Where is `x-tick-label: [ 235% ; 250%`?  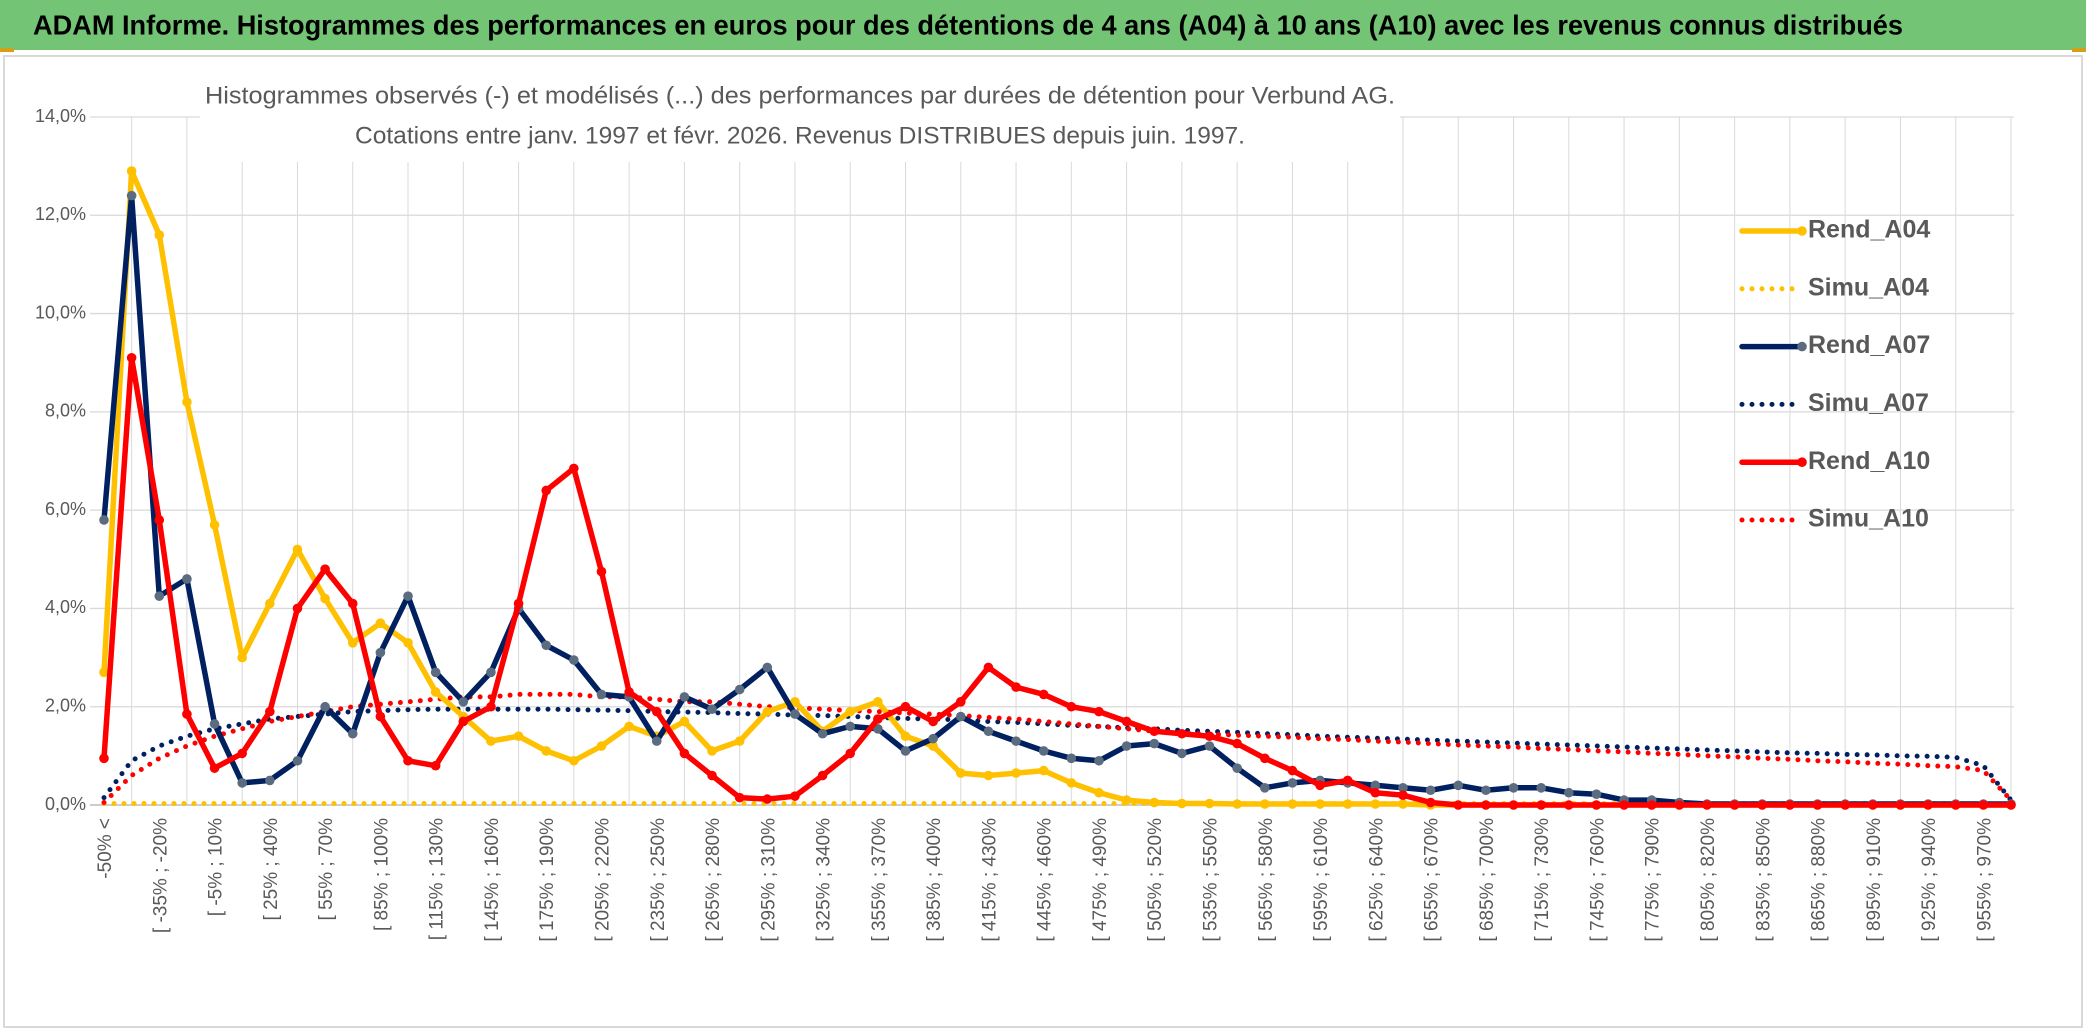 x-tick-label: [ 235% ; 250% is located at coordinates (658, 880).